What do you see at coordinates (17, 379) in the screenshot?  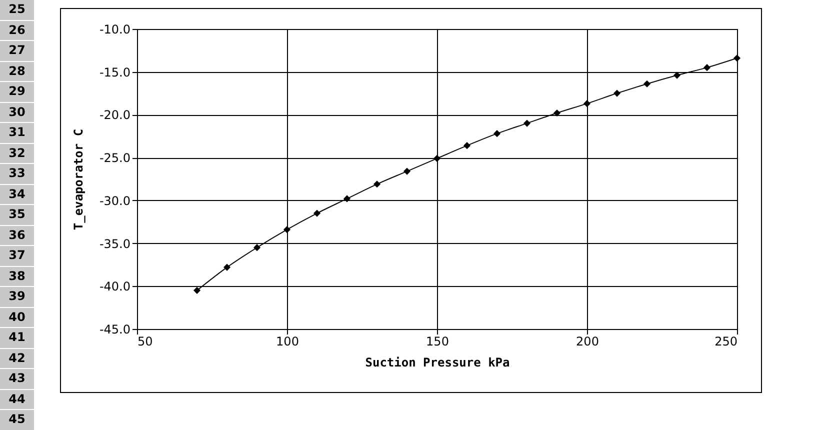 I see `text: 43` at bounding box center [17, 379].